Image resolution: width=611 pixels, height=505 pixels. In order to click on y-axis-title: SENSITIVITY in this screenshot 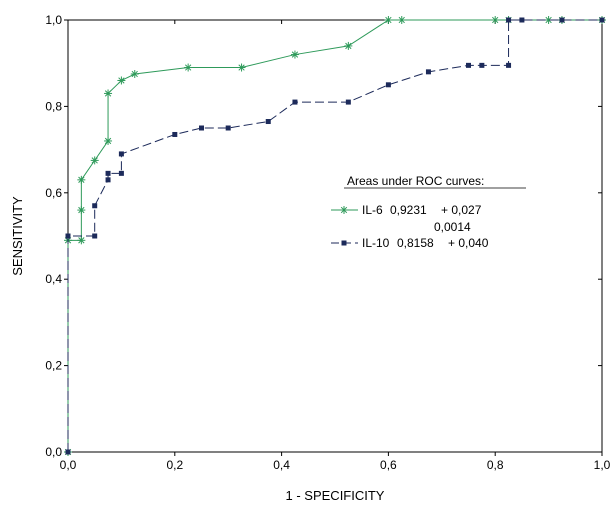, I will do `click(17, 236)`.